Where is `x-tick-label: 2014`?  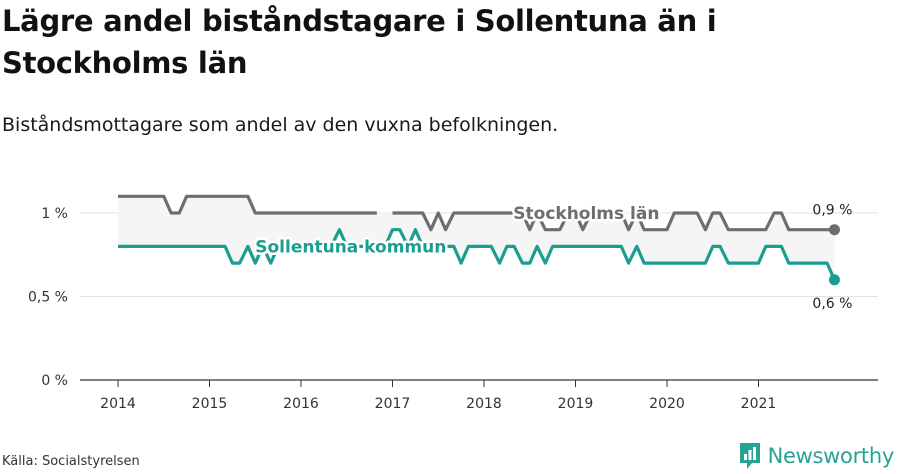
x-tick-label: 2014 is located at coordinates (118, 404).